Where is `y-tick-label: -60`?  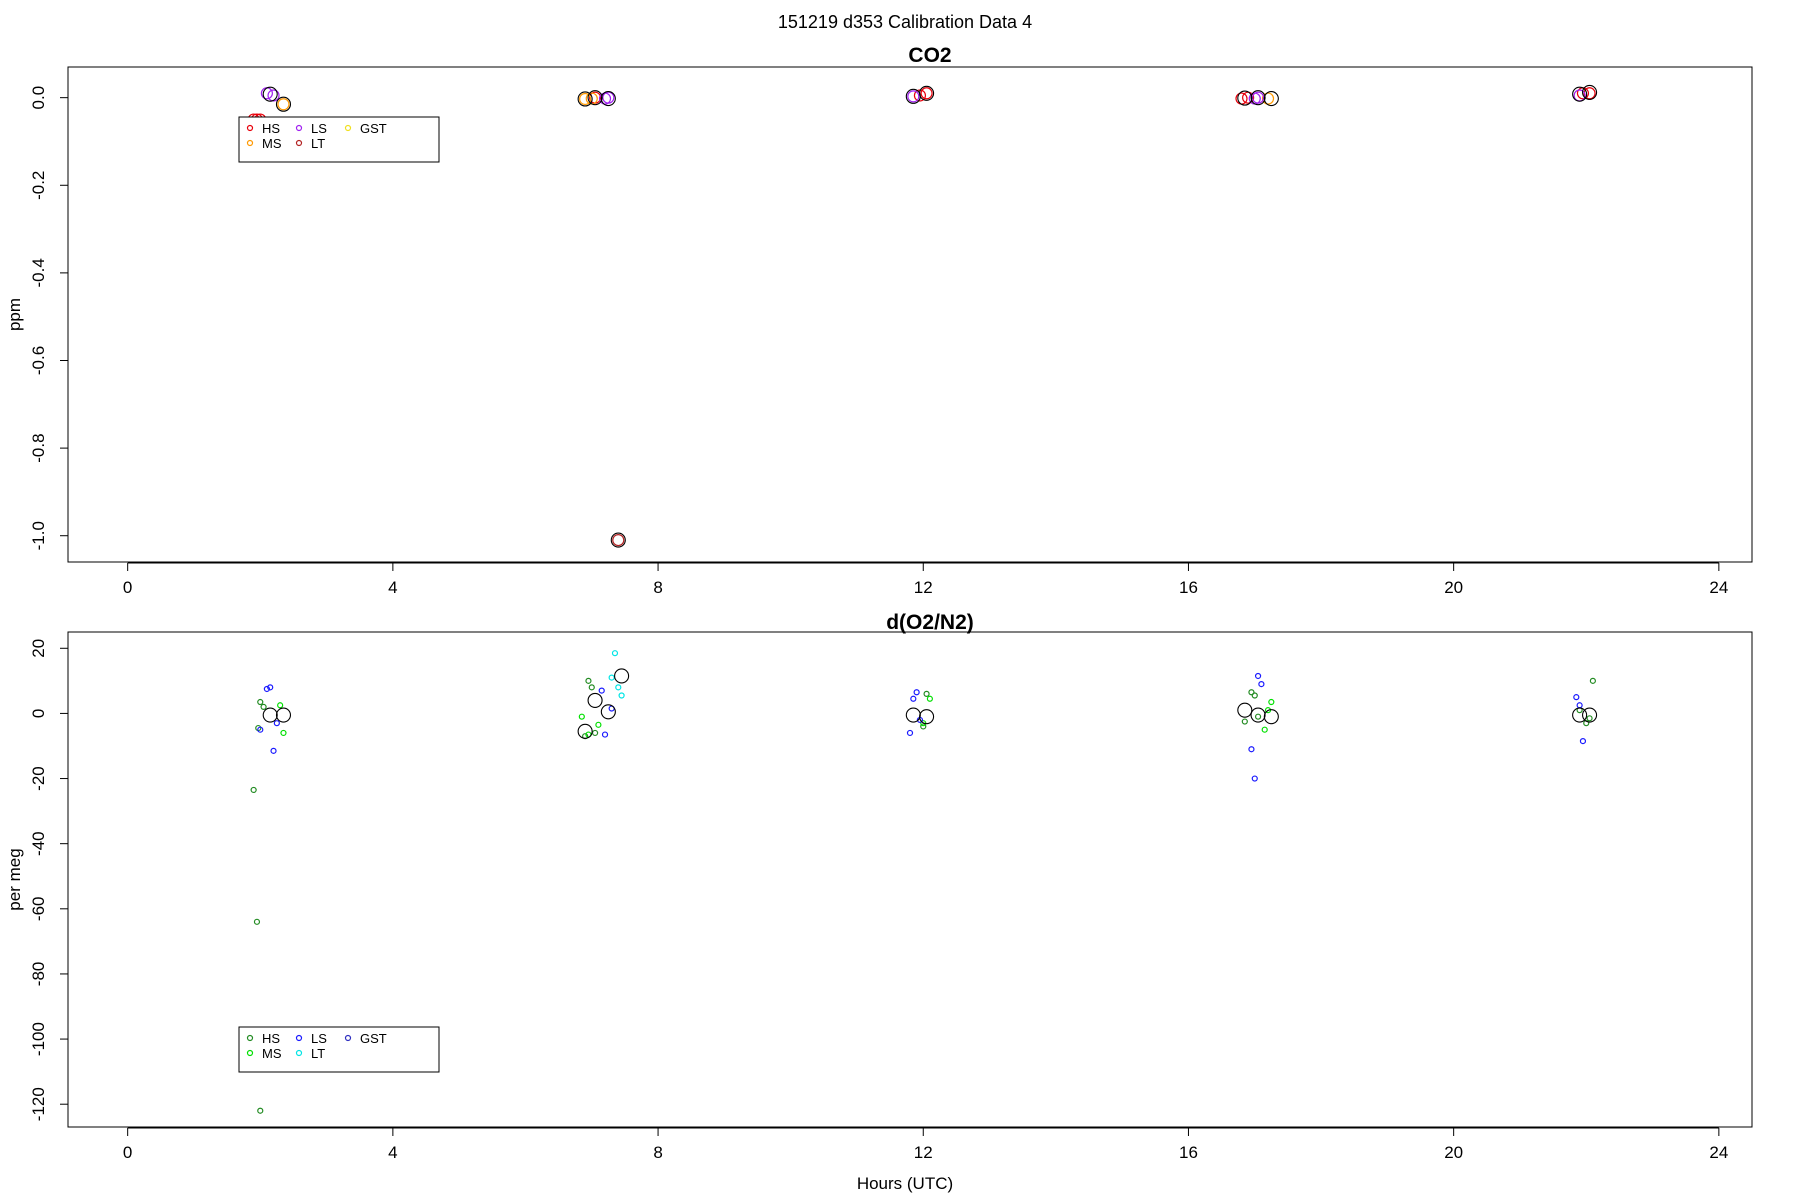 y-tick-label: -60 is located at coordinates (38, 909).